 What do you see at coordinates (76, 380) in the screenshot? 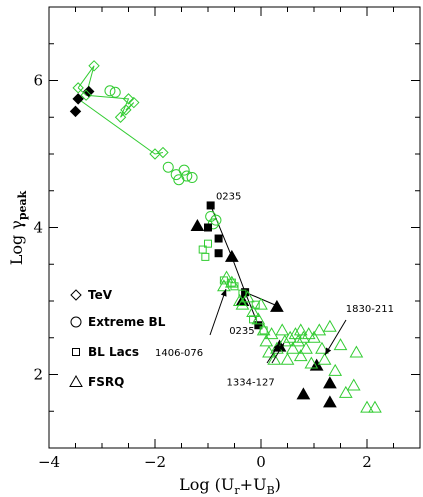
I see `legend-marker-triangle` at bounding box center [76, 380].